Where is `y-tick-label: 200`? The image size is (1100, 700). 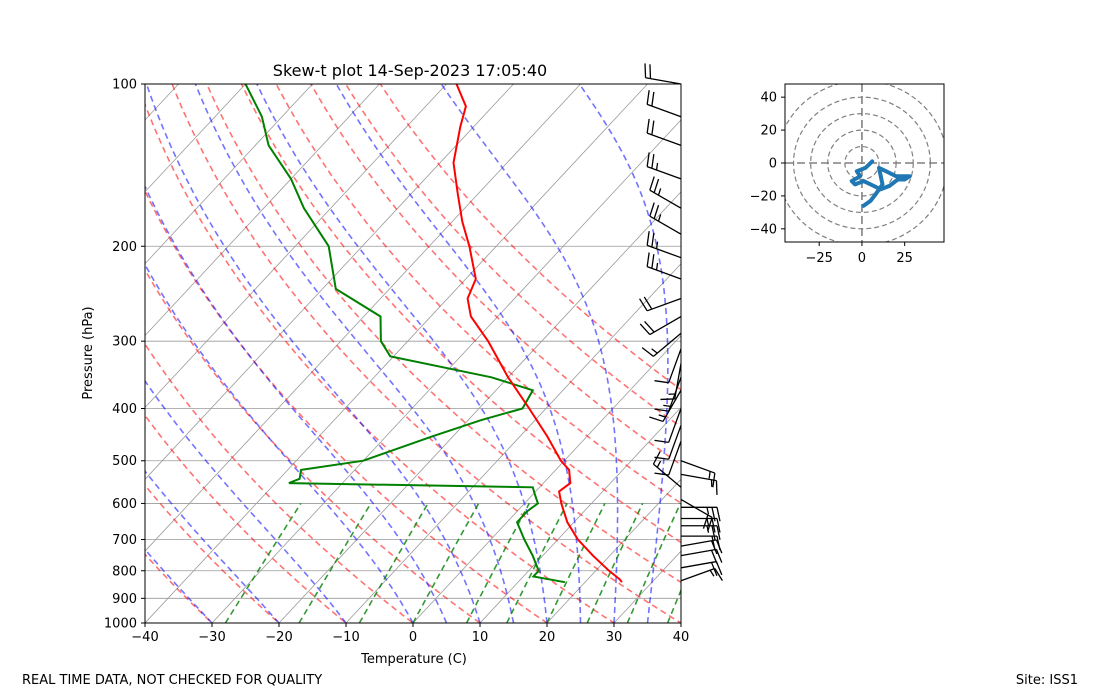
y-tick-label: 200 is located at coordinates (124, 247).